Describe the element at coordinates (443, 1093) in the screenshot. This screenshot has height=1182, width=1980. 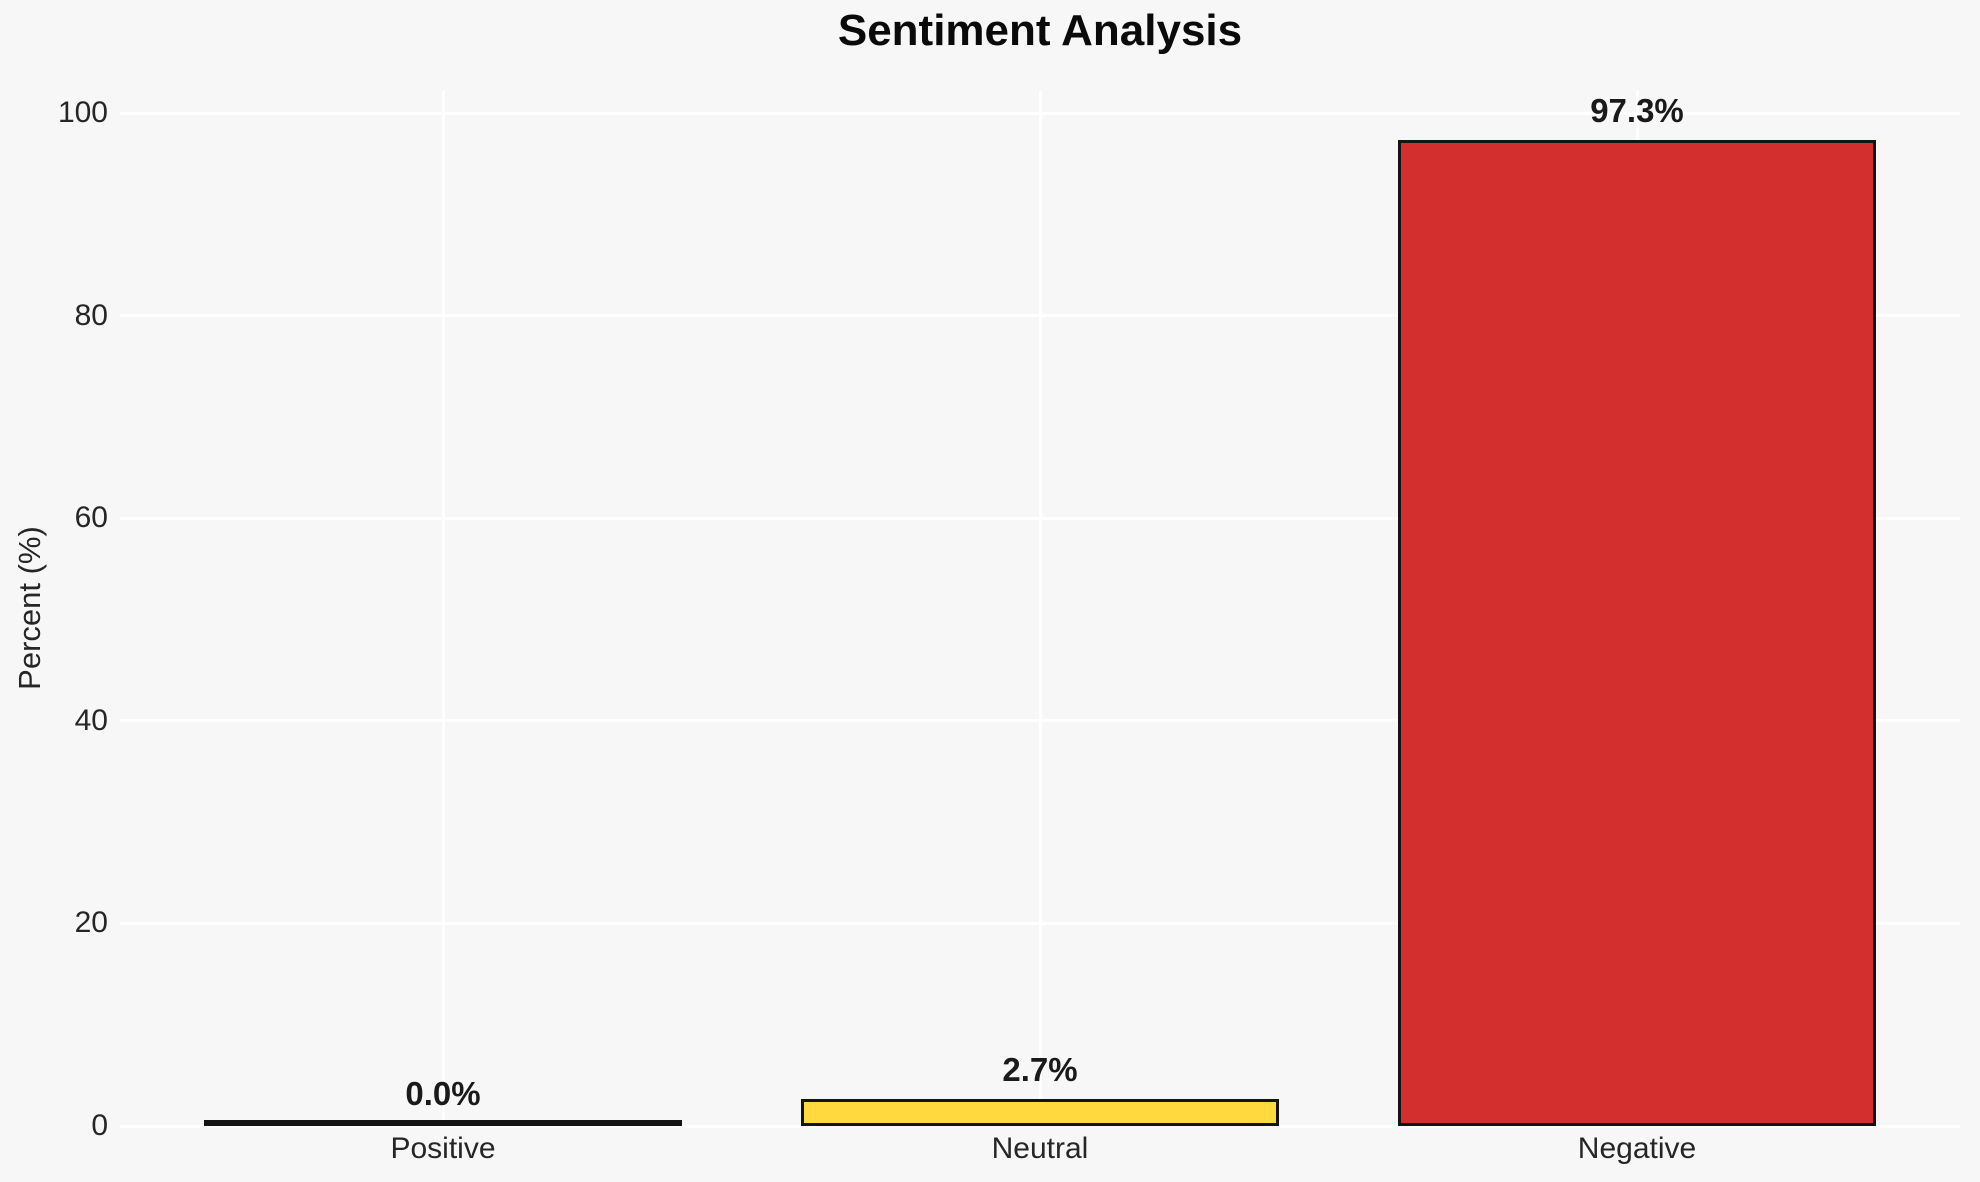
I see `value-label-positive: 0.0%` at that location.